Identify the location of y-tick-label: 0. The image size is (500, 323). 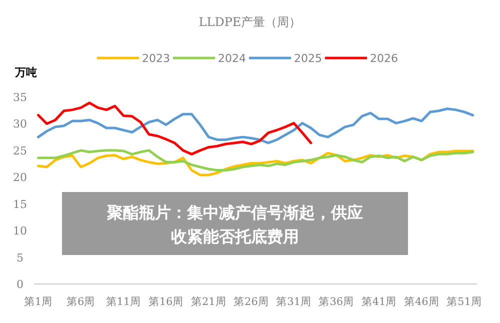
(20, 284).